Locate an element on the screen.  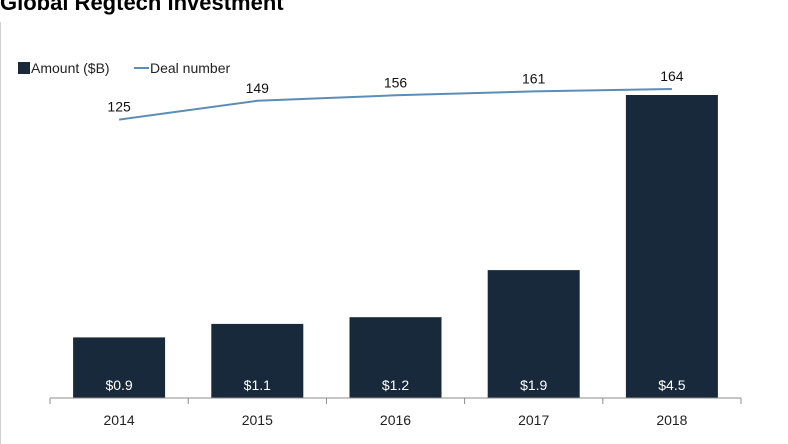
bar-label-2014: $0.9 is located at coordinates (118, 385).